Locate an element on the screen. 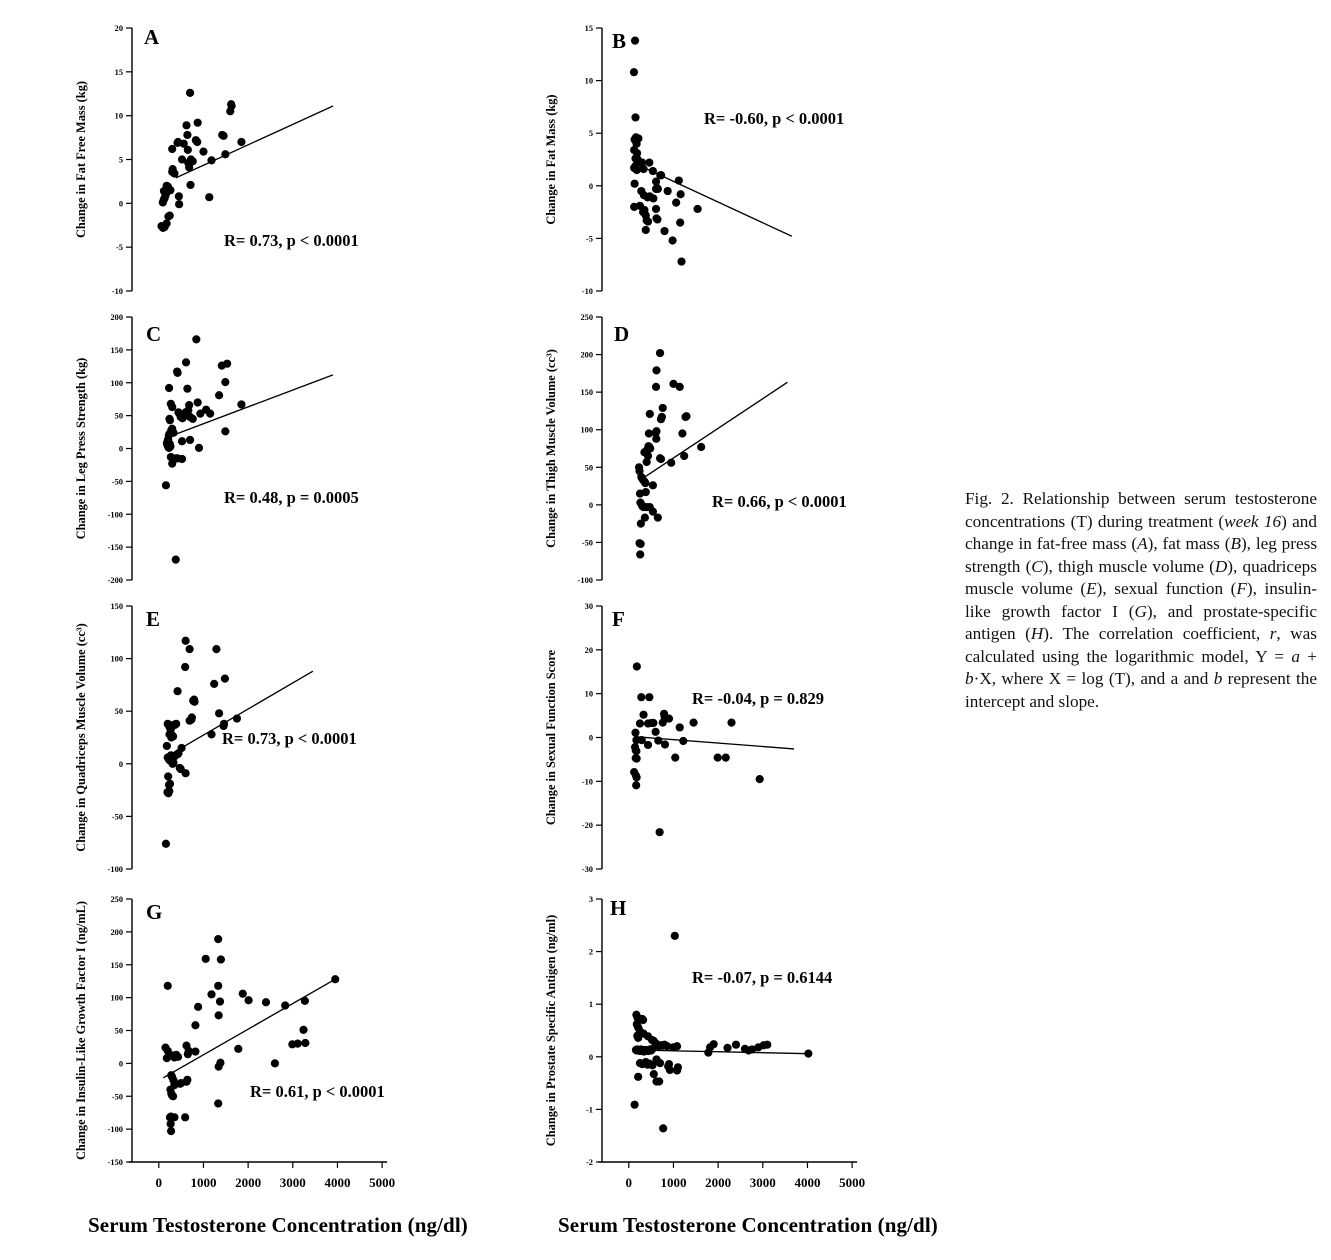 This screenshot has height=1260, width=1331. panel-E-letter: E is located at coordinates (153, 619).